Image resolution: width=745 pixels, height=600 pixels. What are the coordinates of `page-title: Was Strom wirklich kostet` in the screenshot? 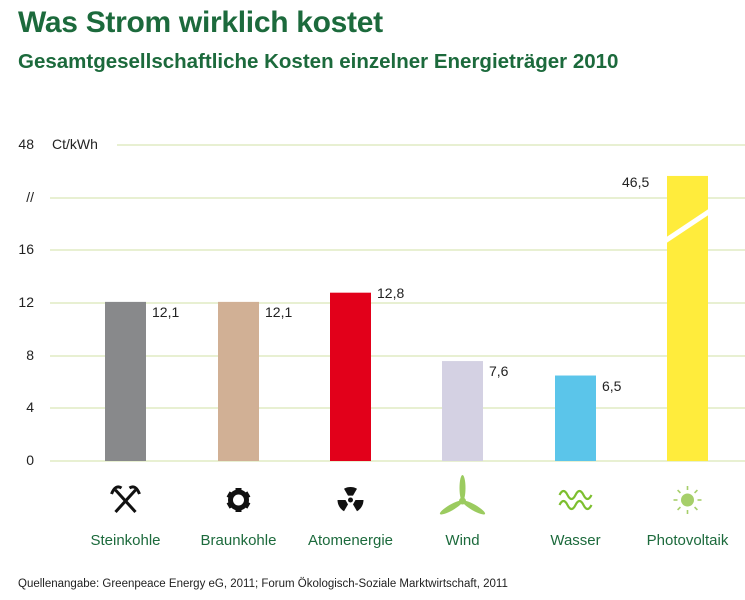 It's located at (200, 22).